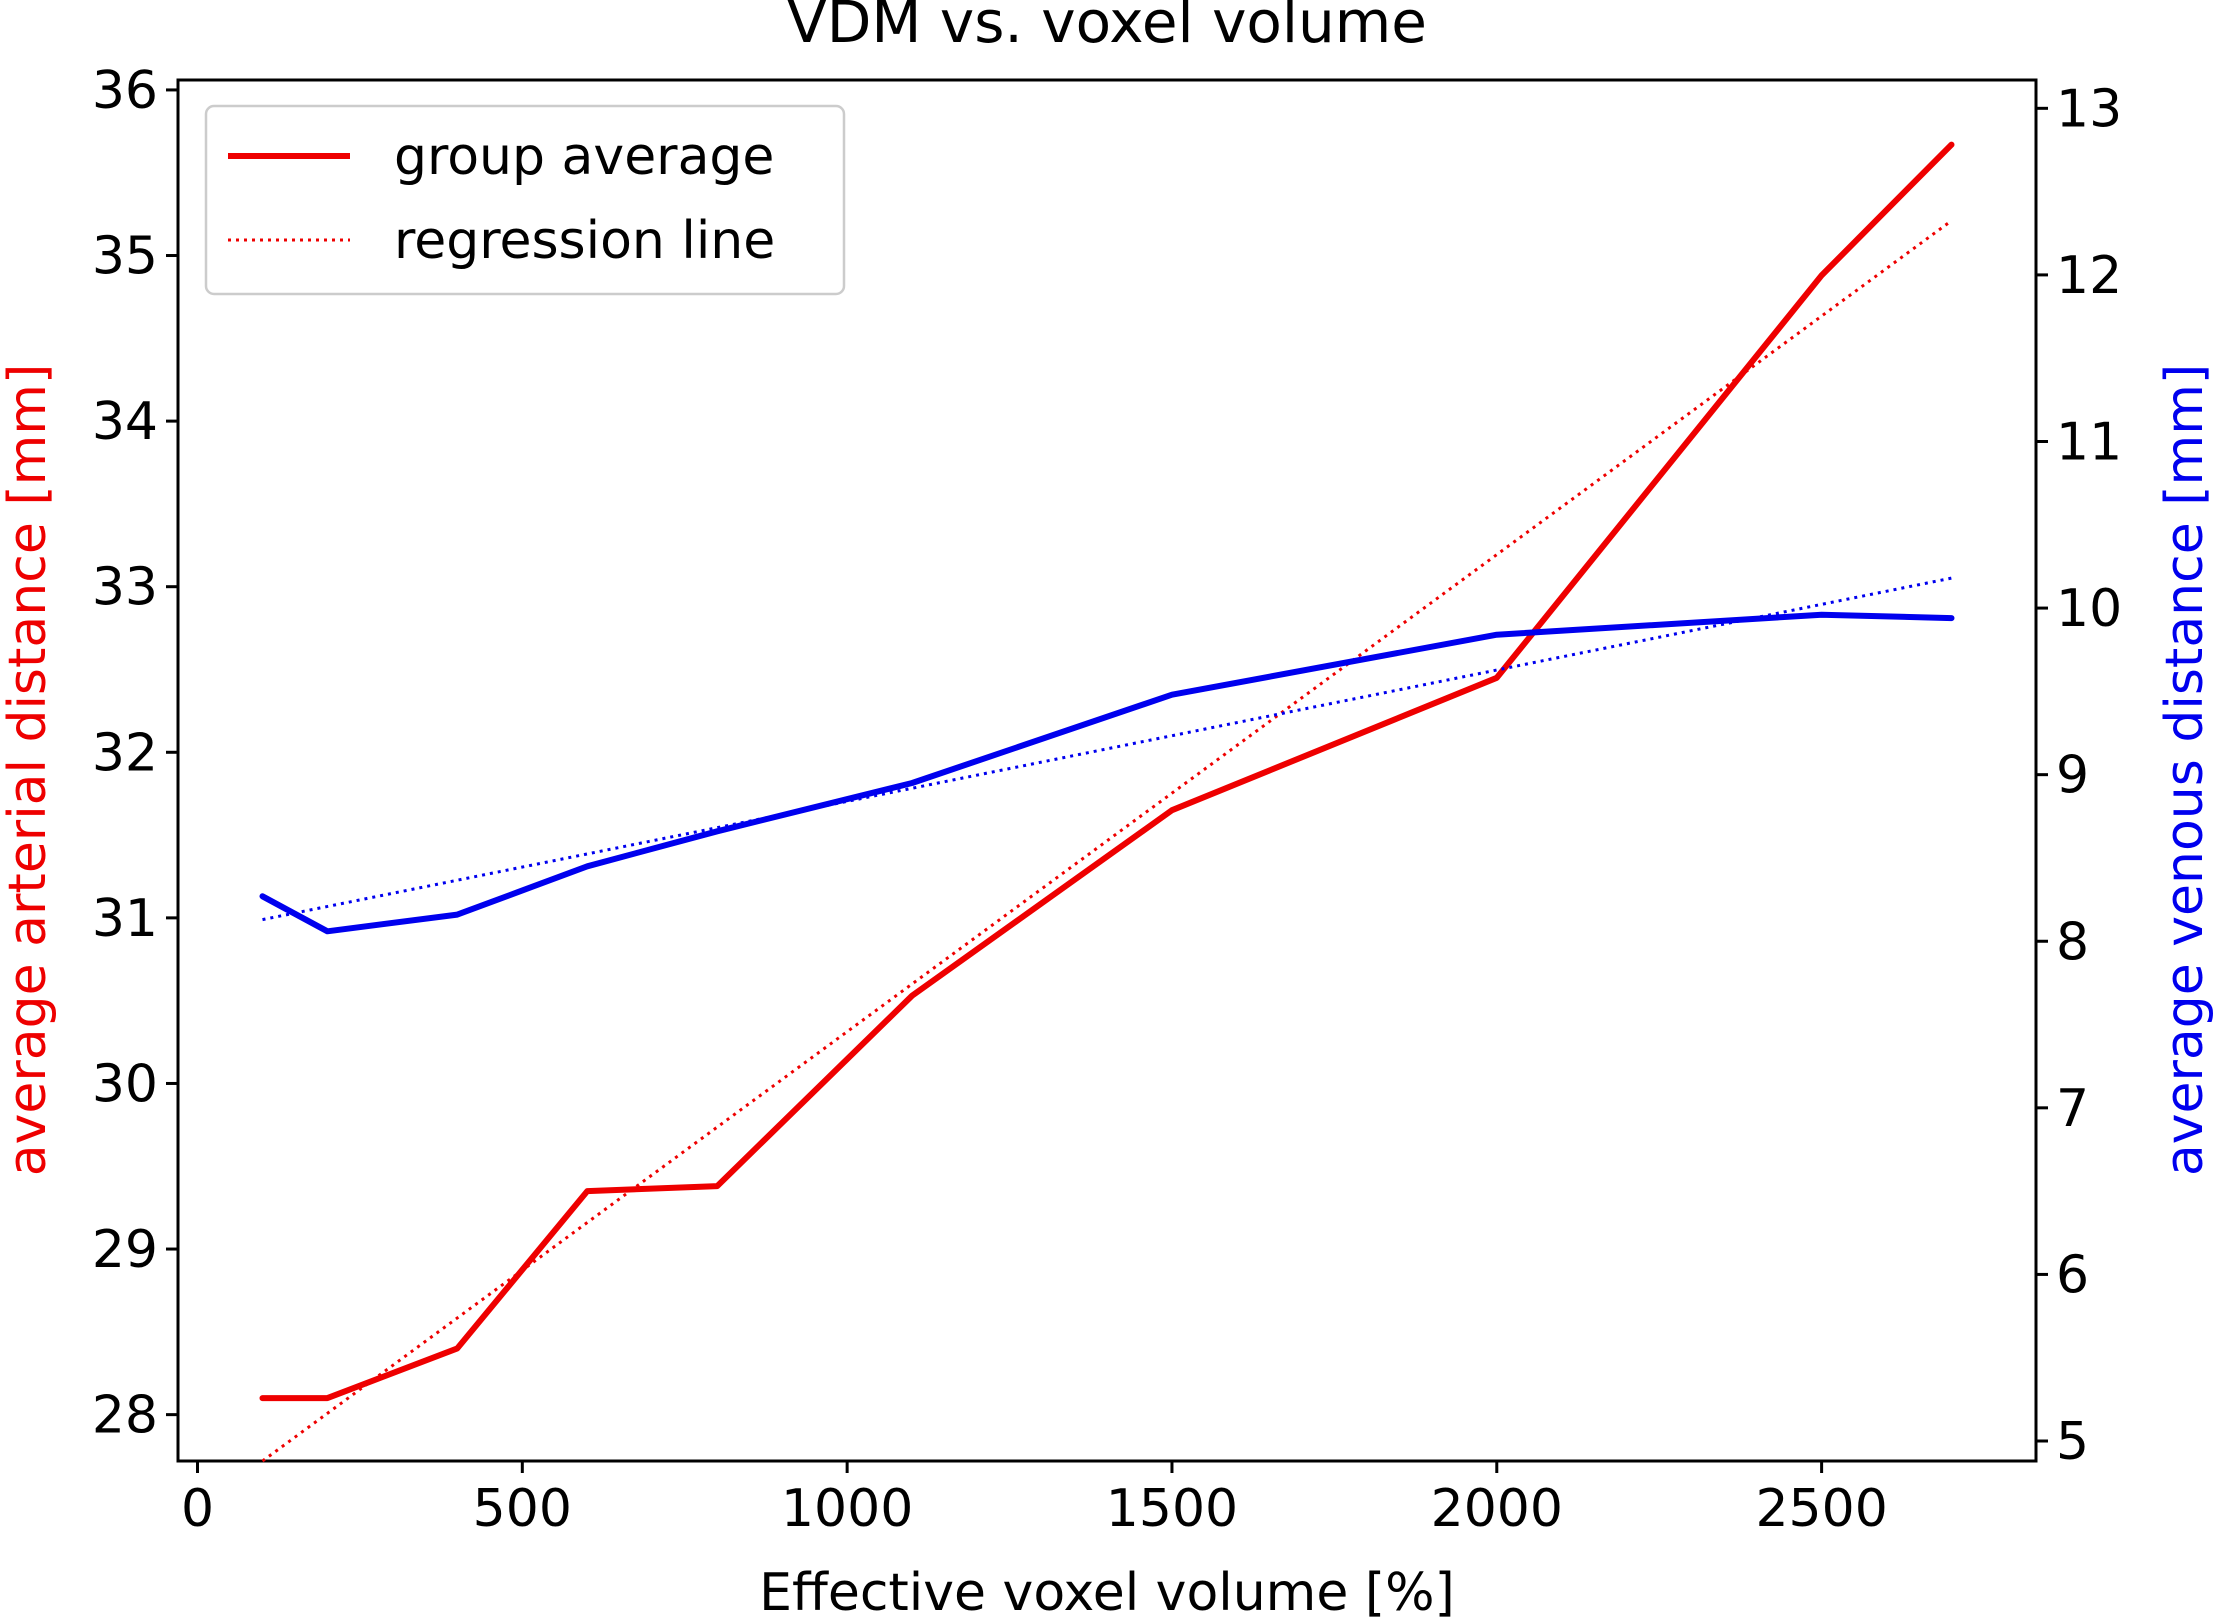  I want to click on legend-label-group-average: group average, so click(584, 157).